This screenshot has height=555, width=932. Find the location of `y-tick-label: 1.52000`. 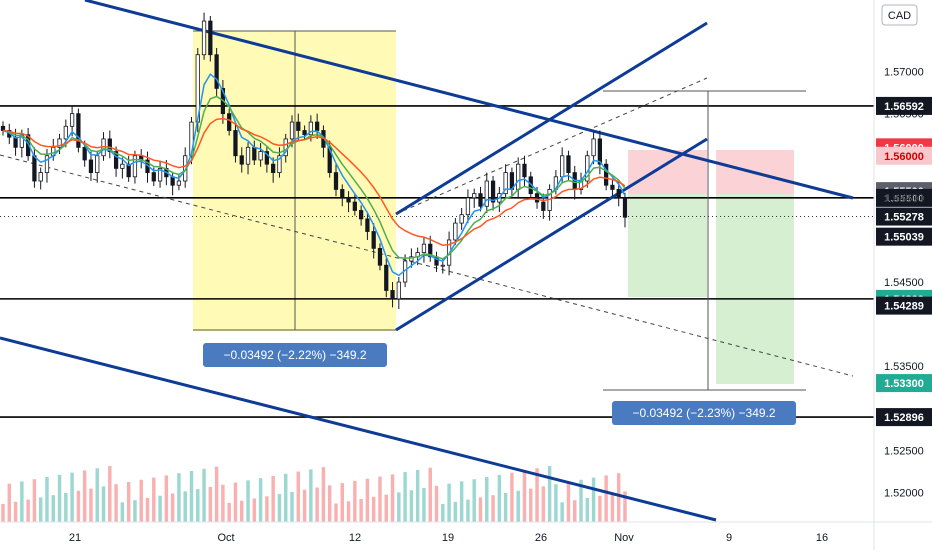

y-tick-label: 1.52000 is located at coordinates (904, 494).